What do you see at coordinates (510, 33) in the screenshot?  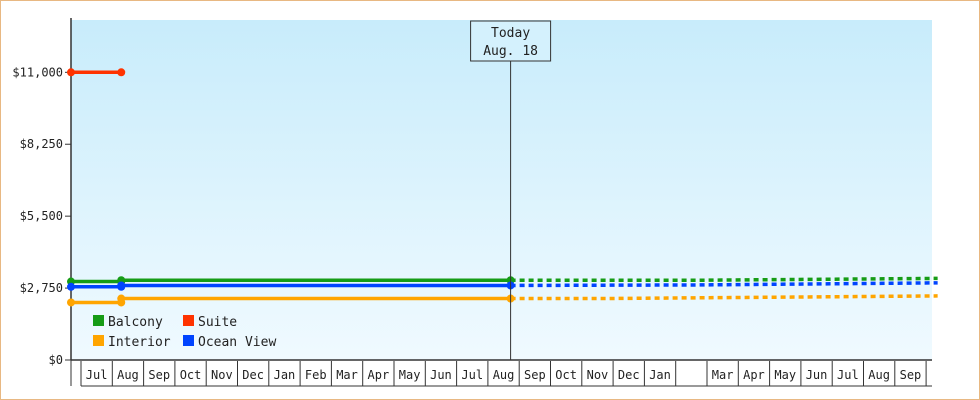 I see `today-label: Today` at bounding box center [510, 33].